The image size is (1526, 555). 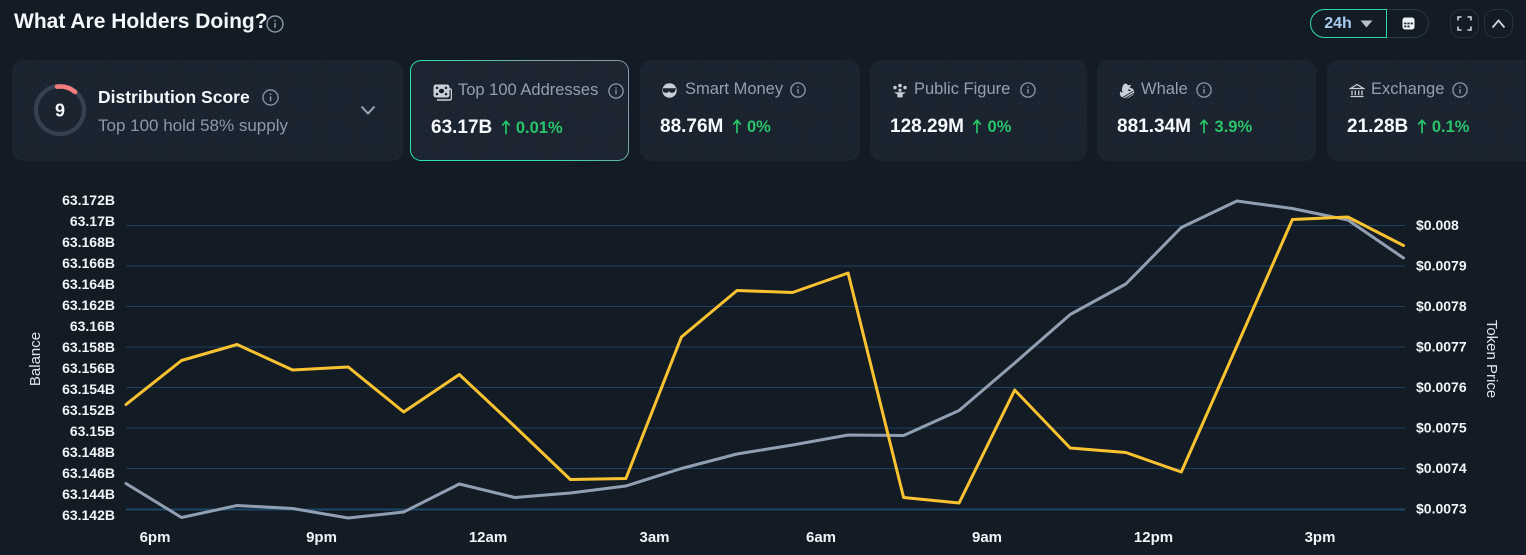 I want to click on svg-text: $0.008, so click(x=1437, y=225).